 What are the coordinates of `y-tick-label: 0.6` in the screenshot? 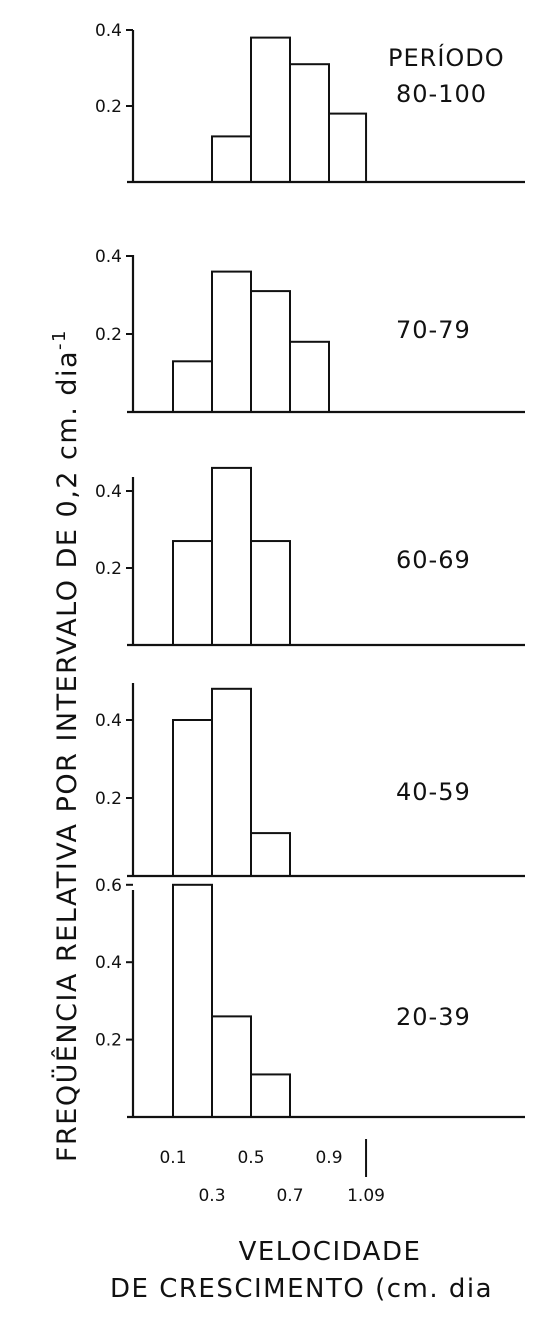 It's located at (108, 886).